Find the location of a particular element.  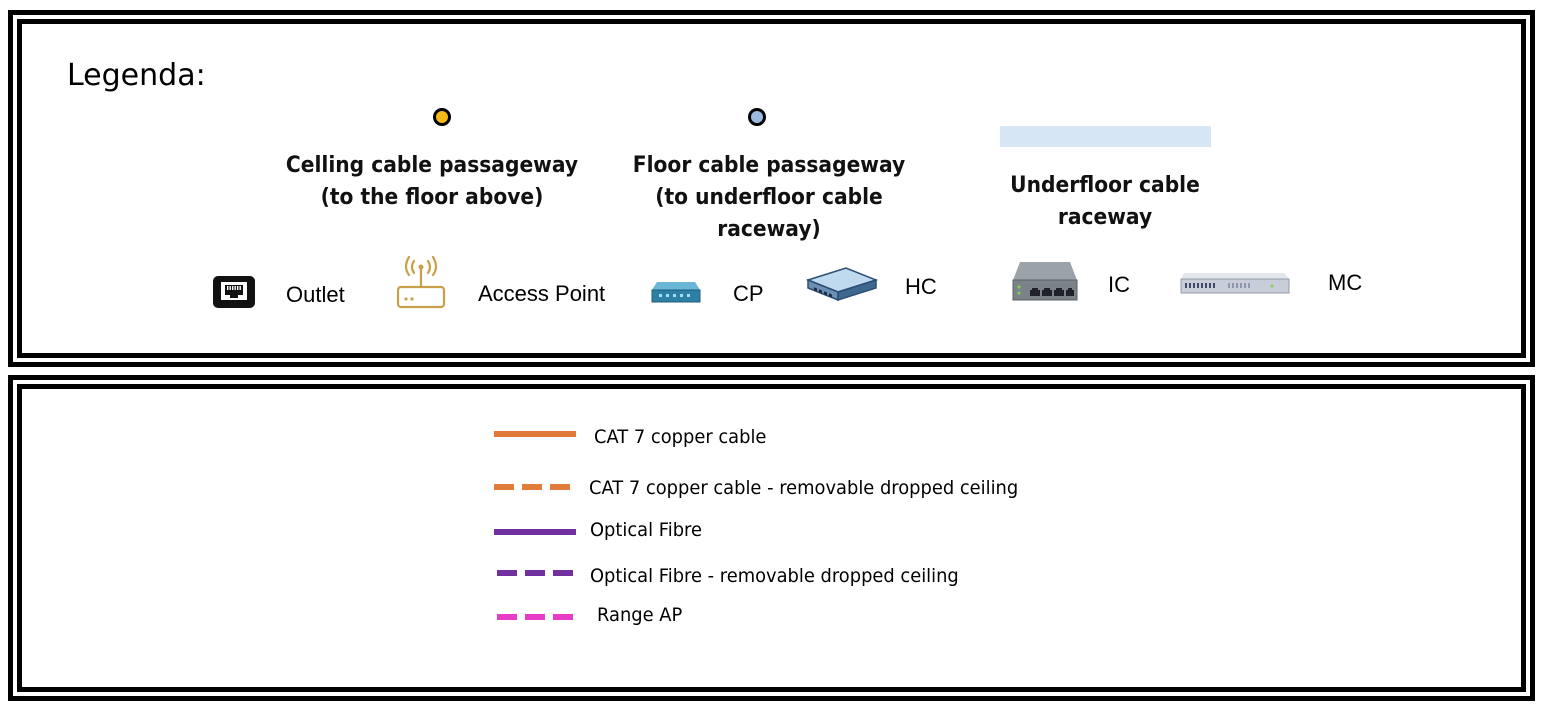

floor-passageway-marker is located at coordinates (757, 117).